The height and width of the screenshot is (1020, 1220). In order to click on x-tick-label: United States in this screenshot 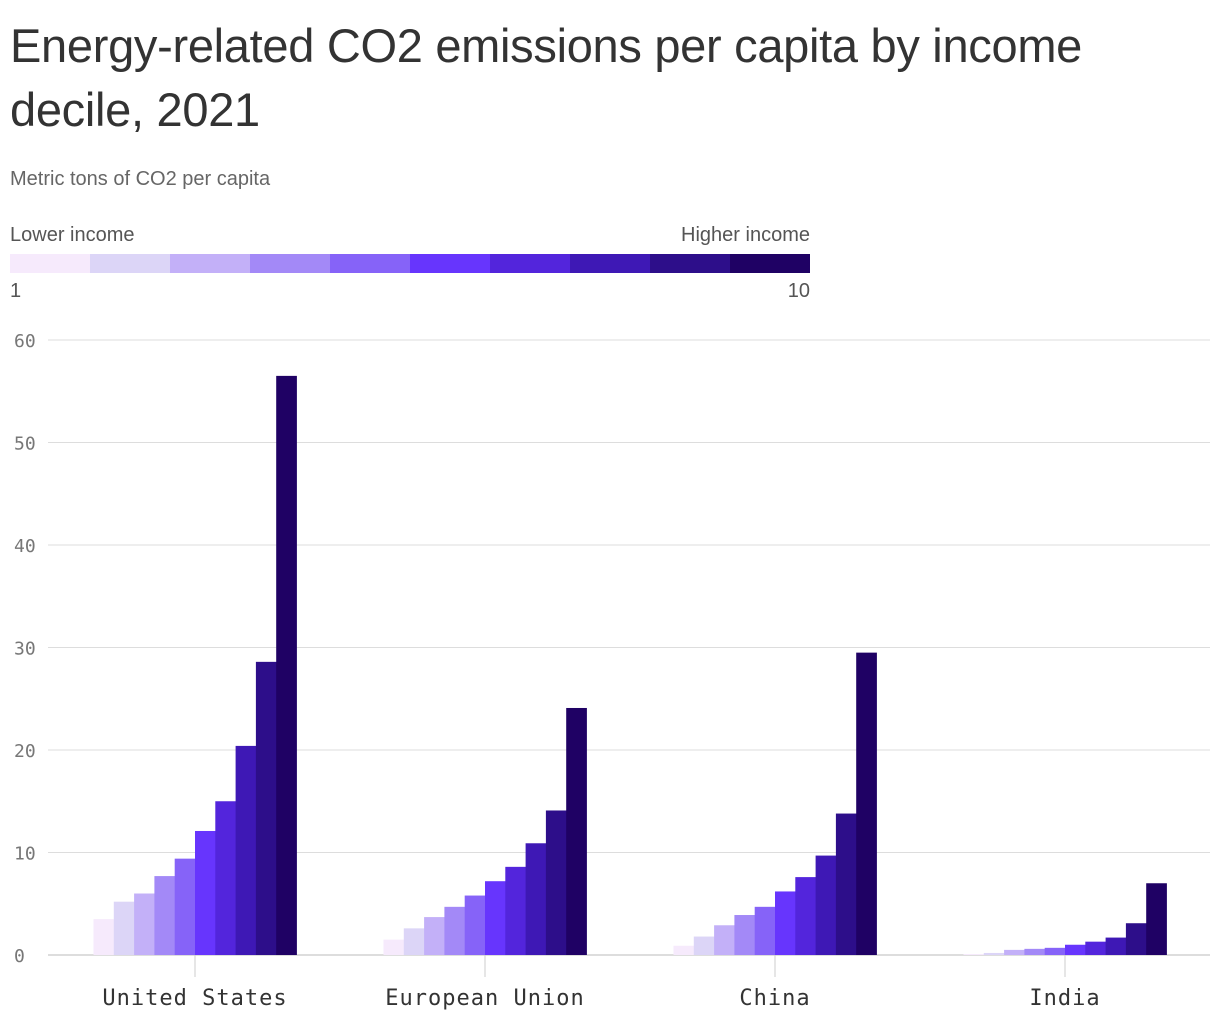, I will do `click(194, 998)`.